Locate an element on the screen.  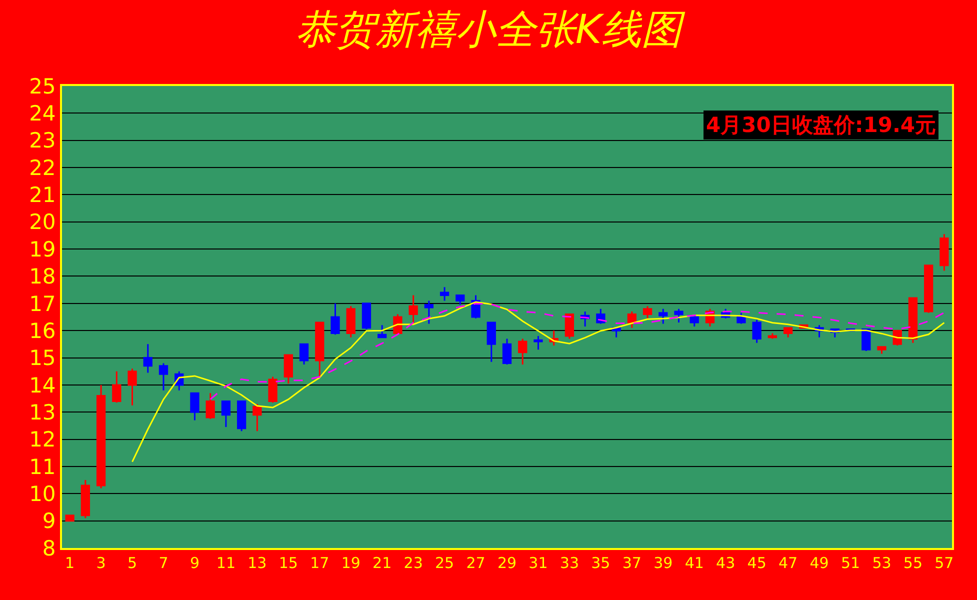
x-tick-label: 35 is located at coordinates (600, 563).